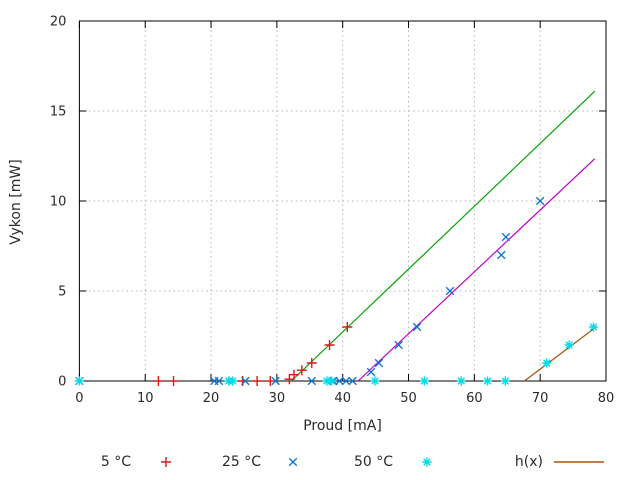 This screenshot has width=640, height=480. I want to click on svg-text: 50, so click(408, 398).